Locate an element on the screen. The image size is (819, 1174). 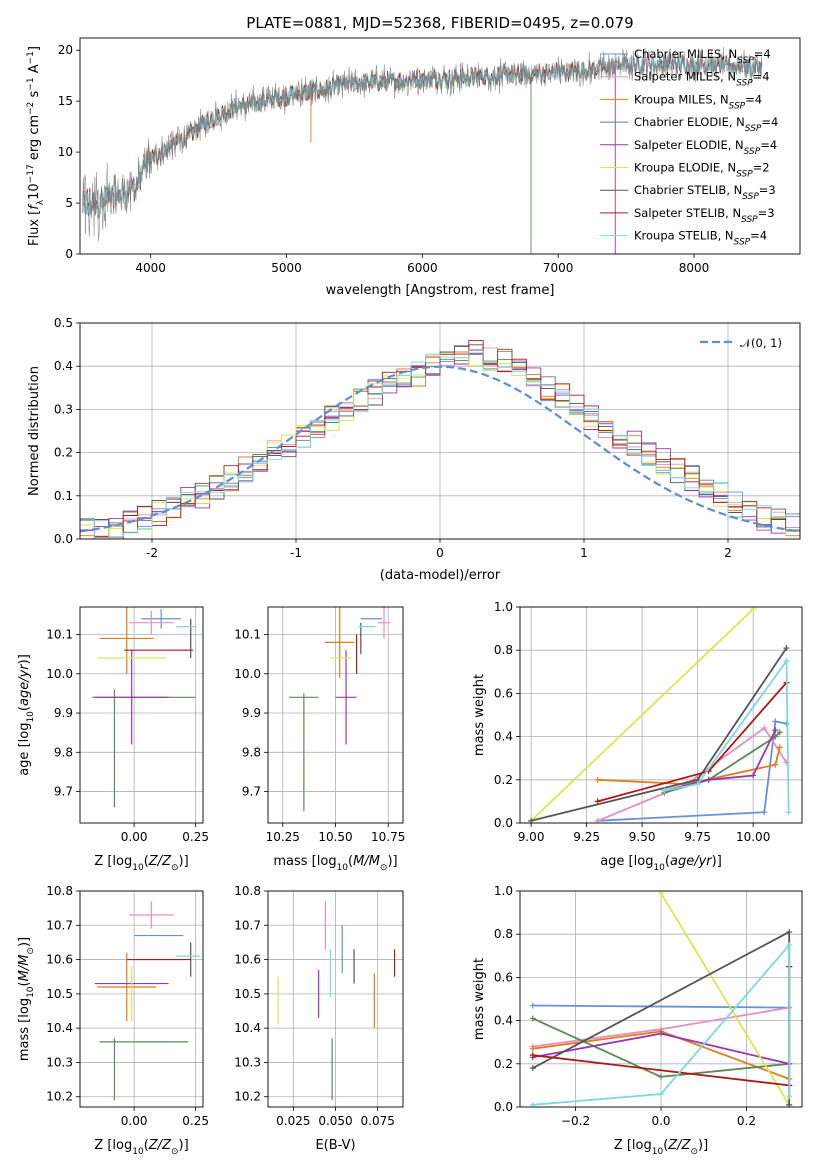
y-tick-label: 10.4 is located at coordinates (247, 1028).